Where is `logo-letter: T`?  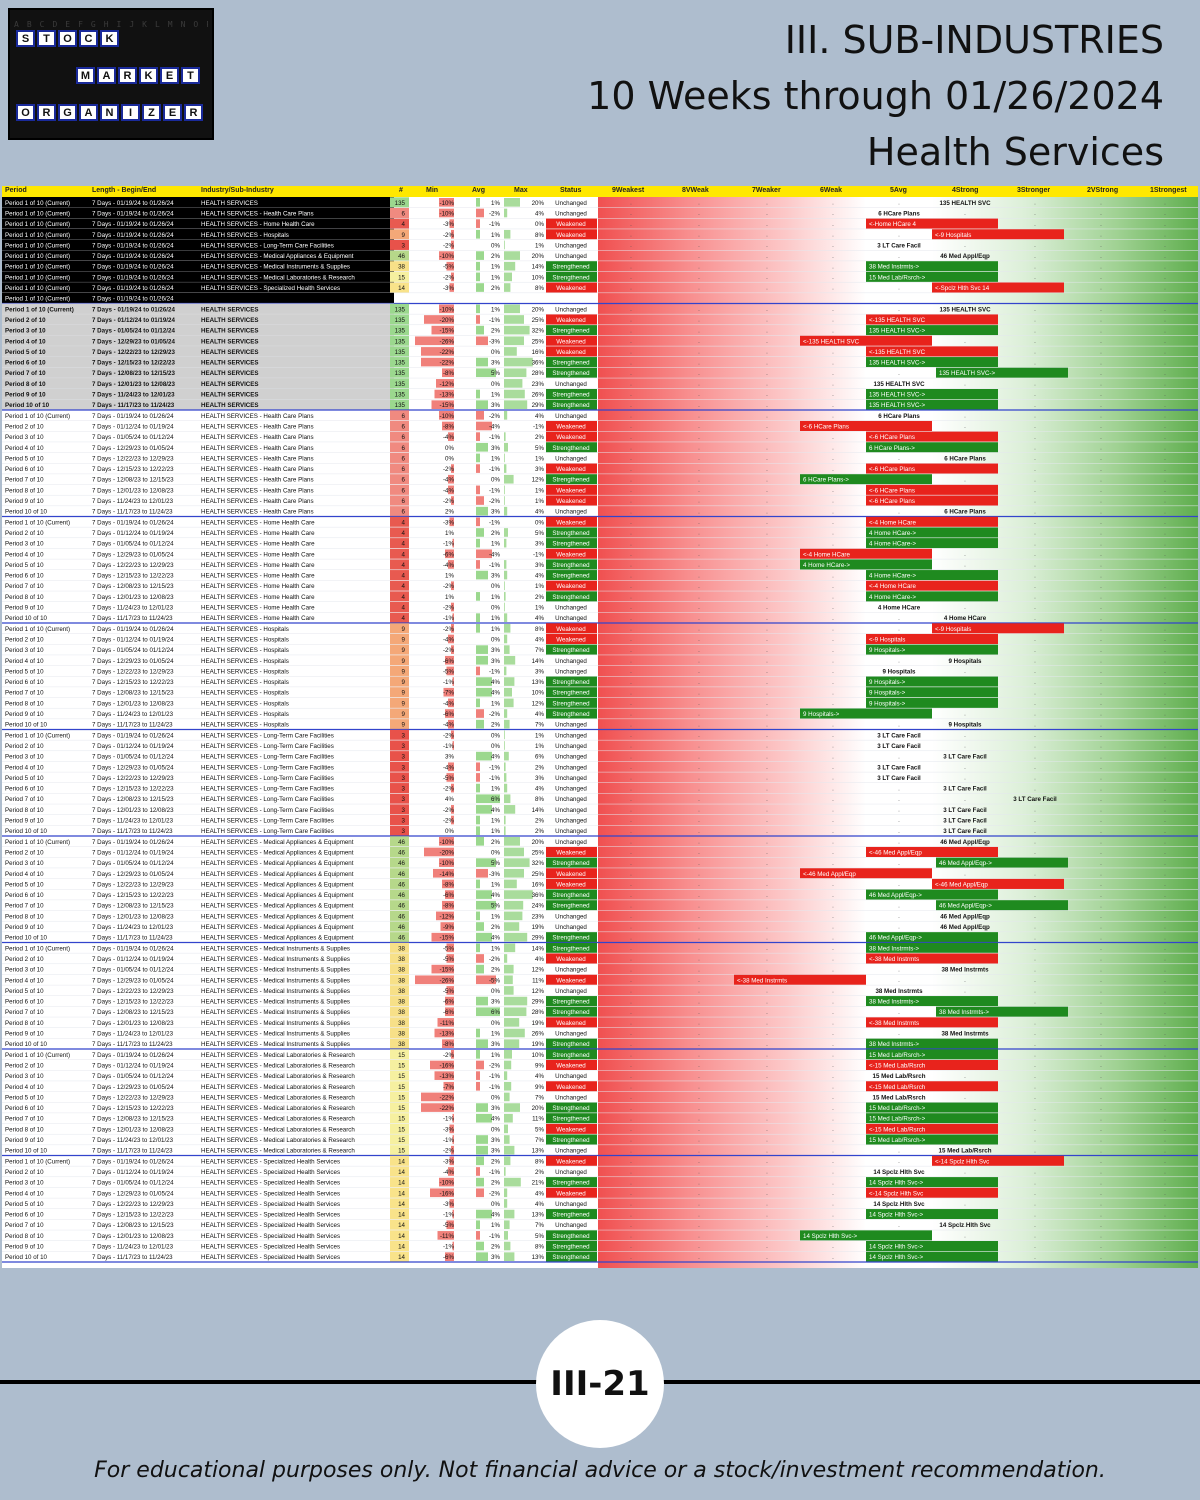
logo-letter: T is located at coordinates (190, 75).